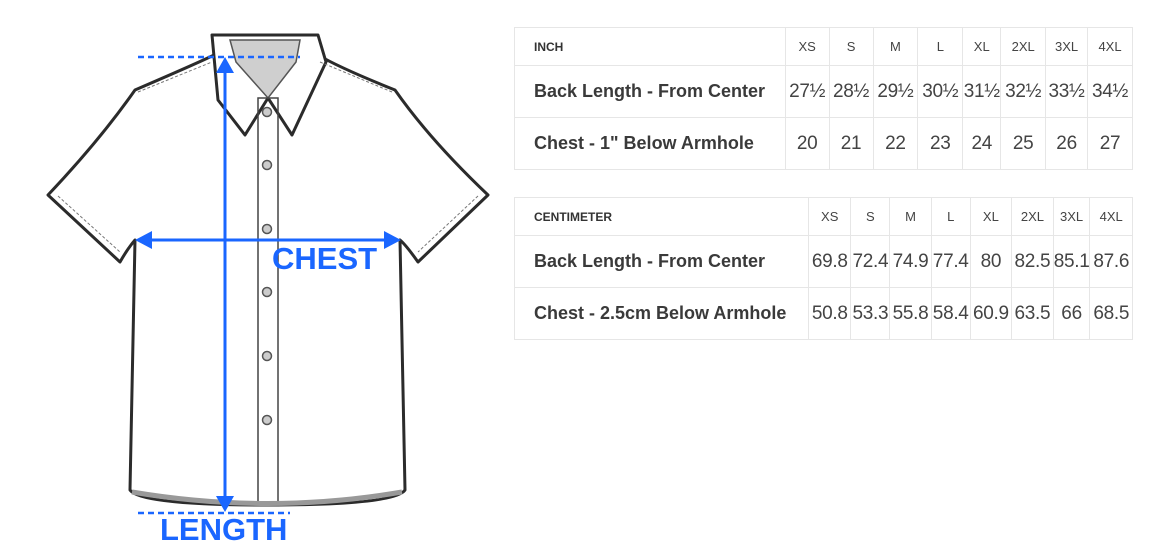 This screenshot has width=1165, height=552. What do you see at coordinates (225, 65) in the screenshot?
I see `arrow-up-icon` at bounding box center [225, 65].